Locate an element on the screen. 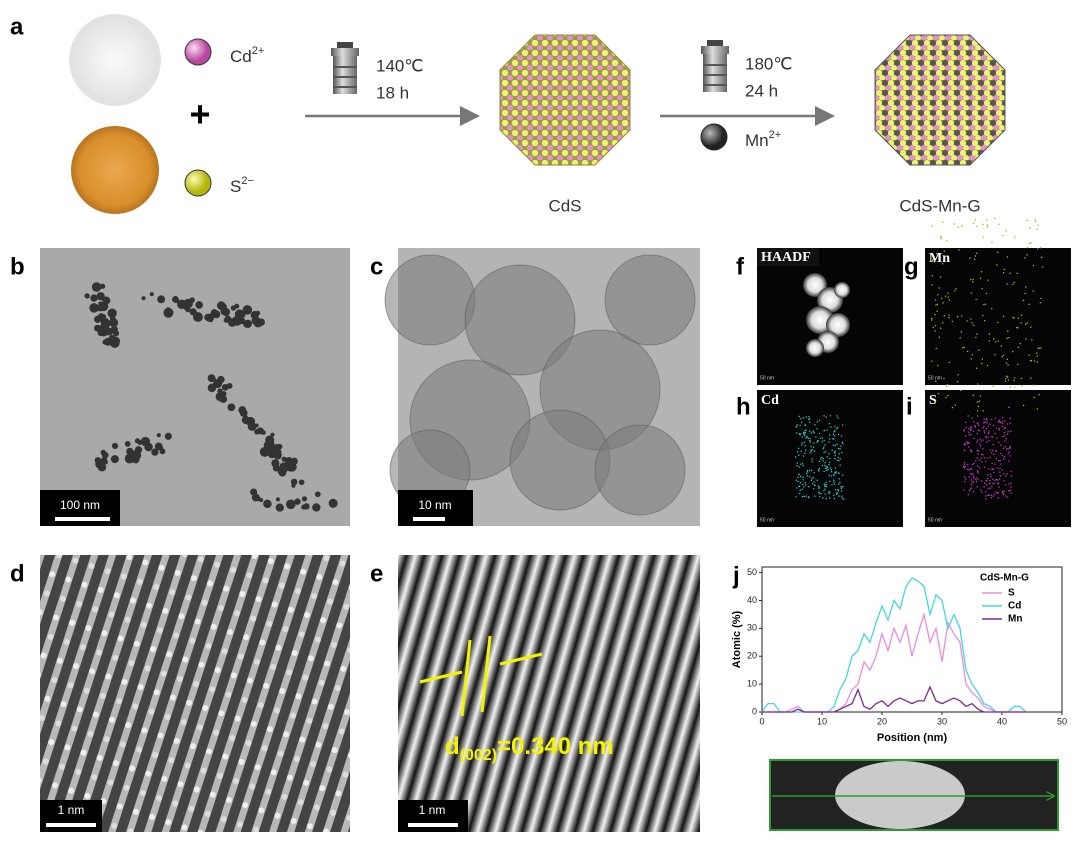 This screenshot has height=844, width=1080. map-scale: 50 nm is located at coordinates (935, 378).